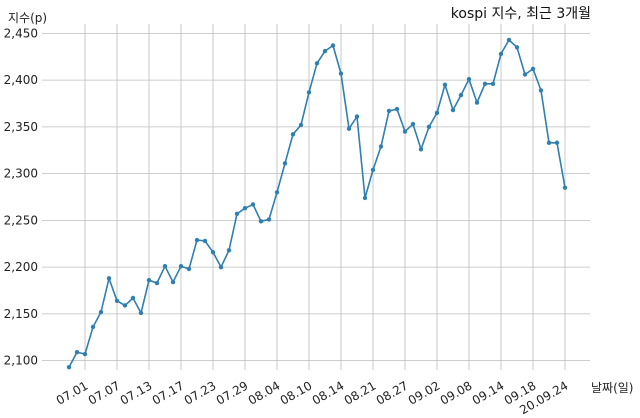  I want to click on x-tick-label: 08.14, so click(328, 392).